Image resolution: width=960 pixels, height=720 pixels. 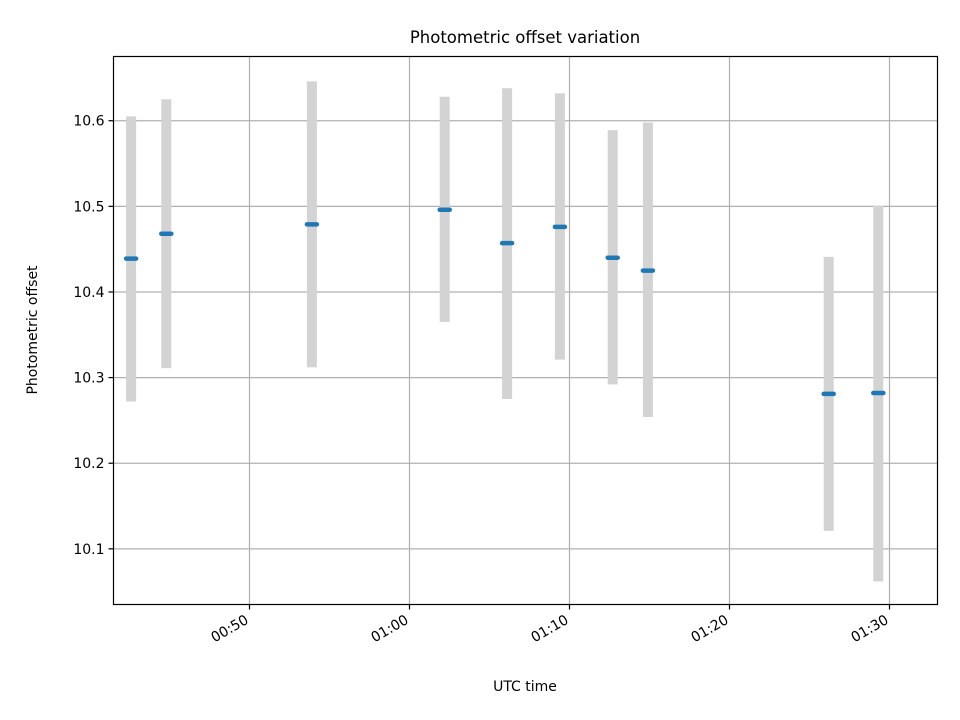 What do you see at coordinates (93, 336) in the screenshot?
I see `y-axis-ticks: 10.1 10.2 10.3 10.4 10.5 10.6` at bounding box center [93, 336].